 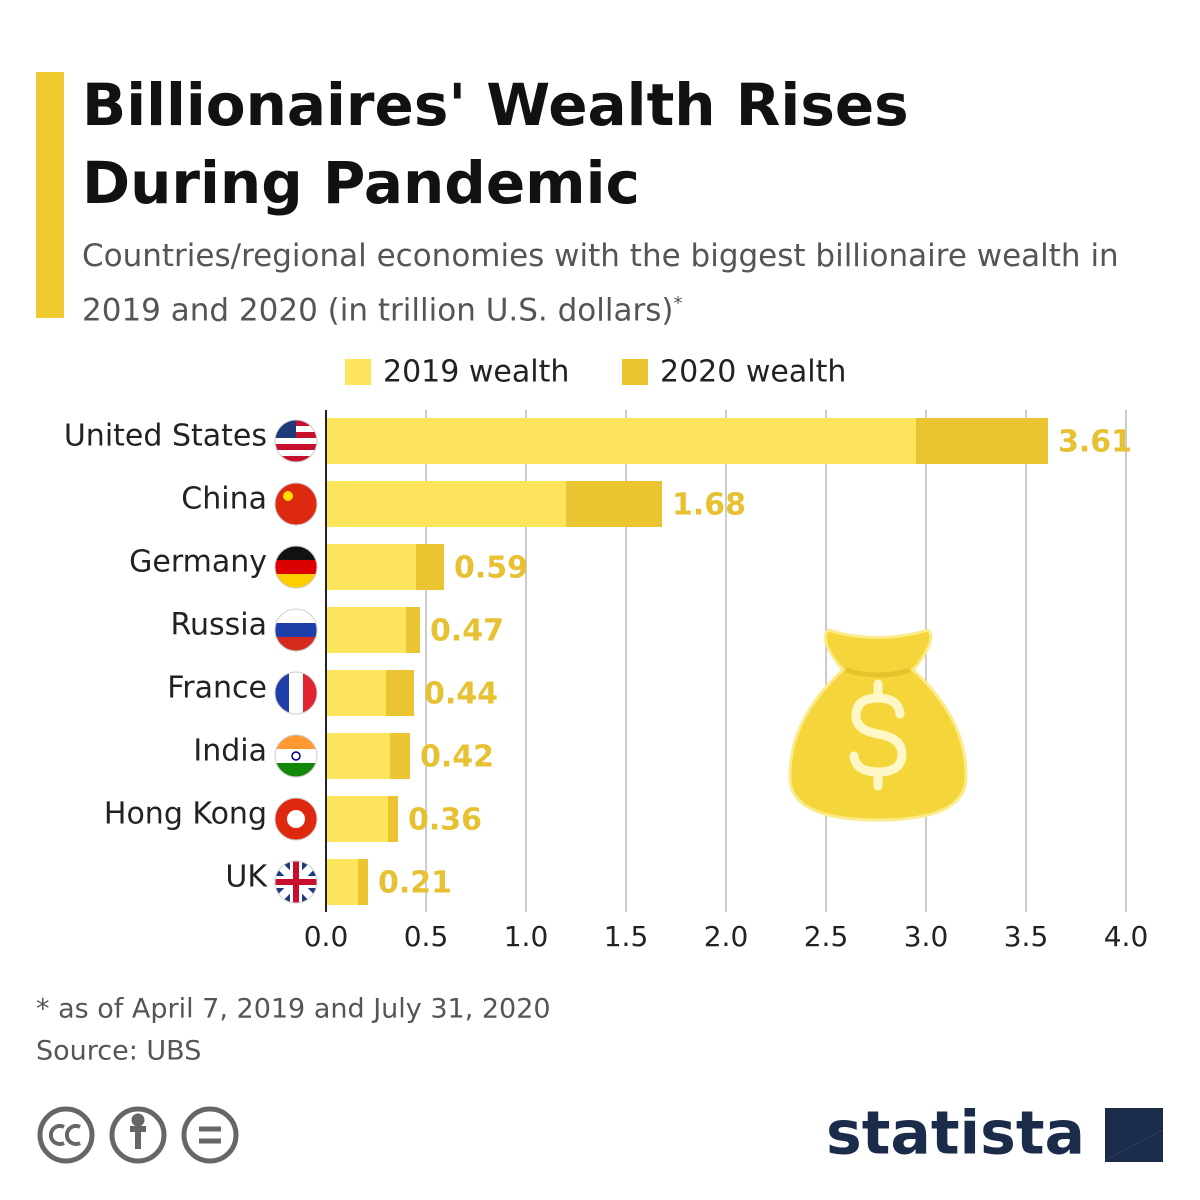 What do you see at coordinates (1134, 1135) in the screenshot?
I see `brand-logo` at bounding box center [1134, 1135].